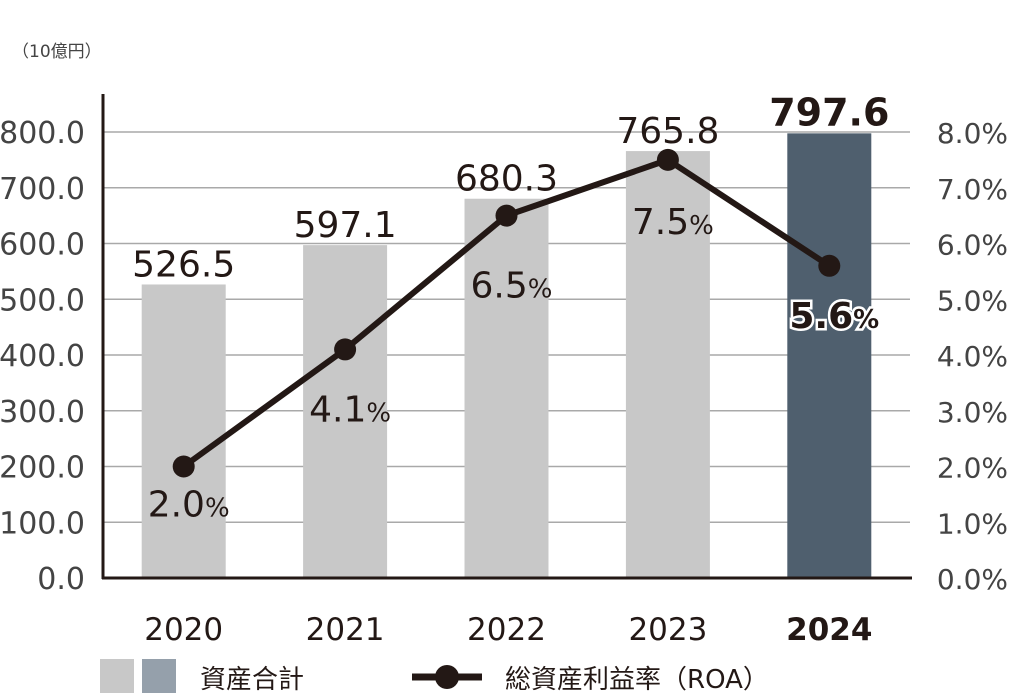 The height and width of the screenshot is (700, 1015). What do you see at coordinates (506, 215) in the screenshot?
I see `roa-point-2022` at bounding box center [506, 215].